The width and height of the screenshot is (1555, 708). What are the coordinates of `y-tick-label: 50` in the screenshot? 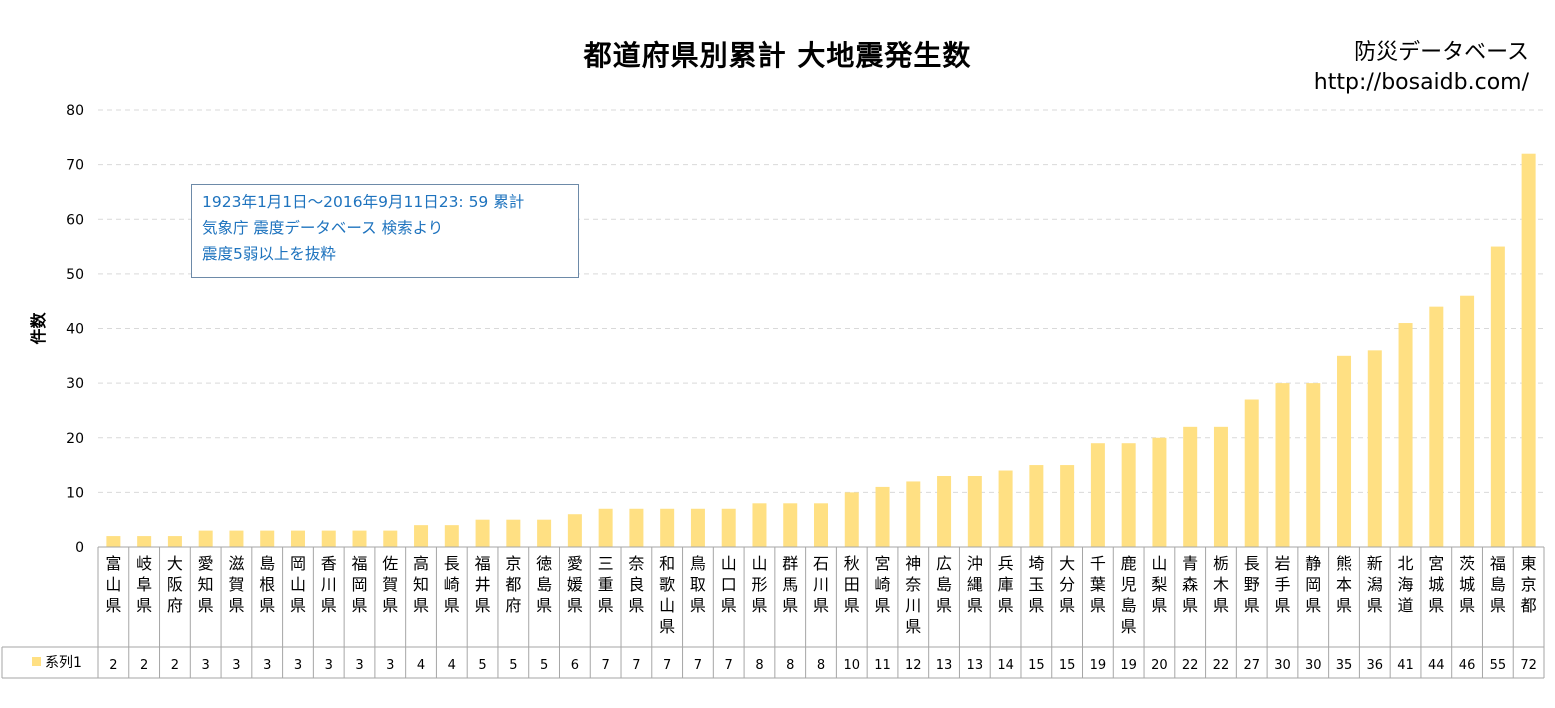 It's located at (75, 275).